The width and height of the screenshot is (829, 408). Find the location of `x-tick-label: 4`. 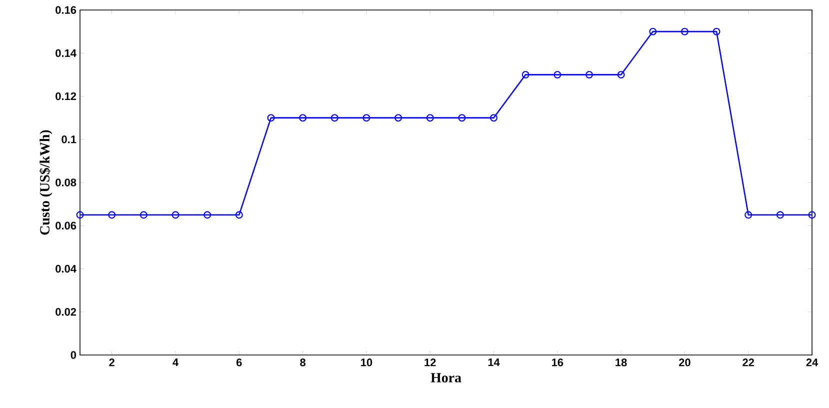

x-tick-label: 4 is located at coordinates (175, 362).